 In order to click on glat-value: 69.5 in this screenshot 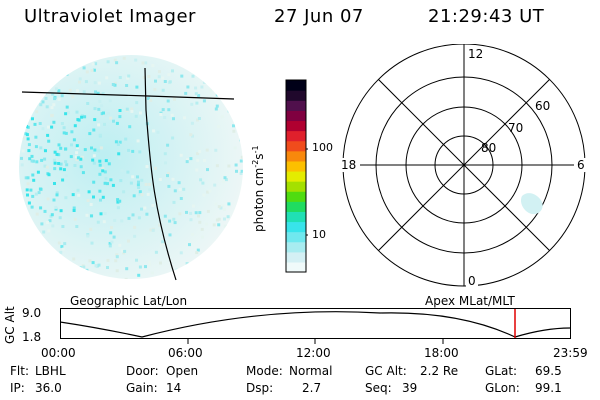, I will do `click(548, 371)`.